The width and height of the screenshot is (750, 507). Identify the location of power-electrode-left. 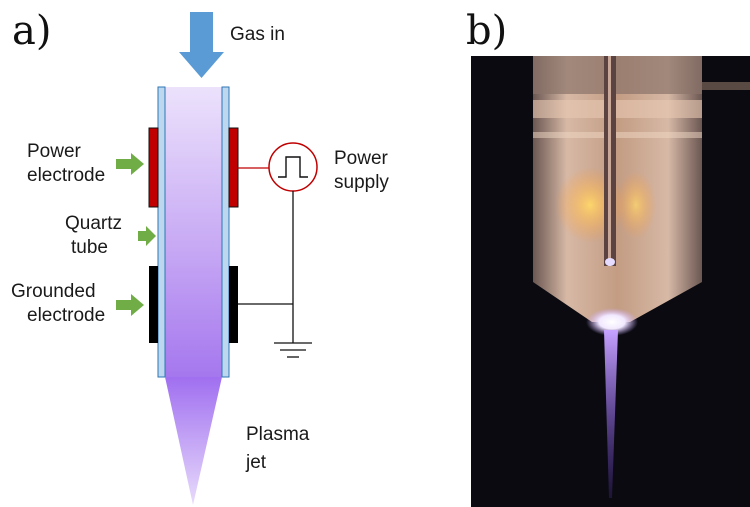
(153, 167).